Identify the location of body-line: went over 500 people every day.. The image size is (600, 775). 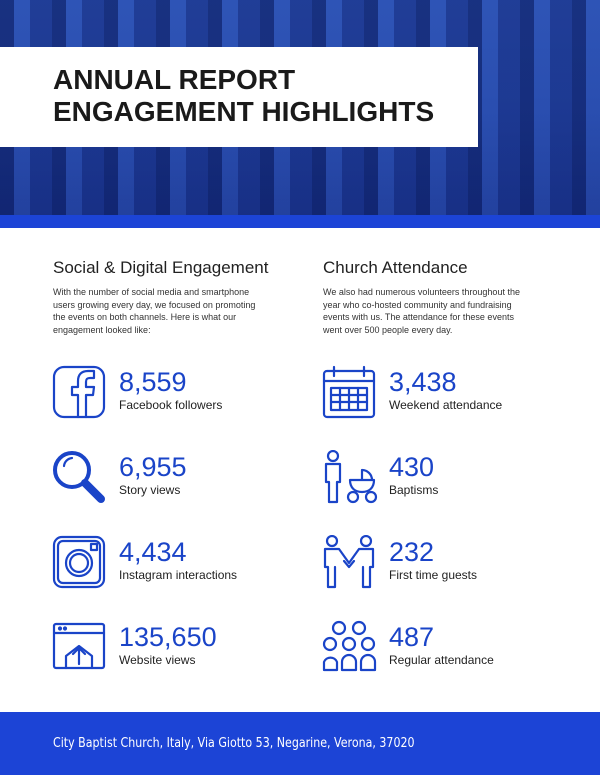
(388, 329).